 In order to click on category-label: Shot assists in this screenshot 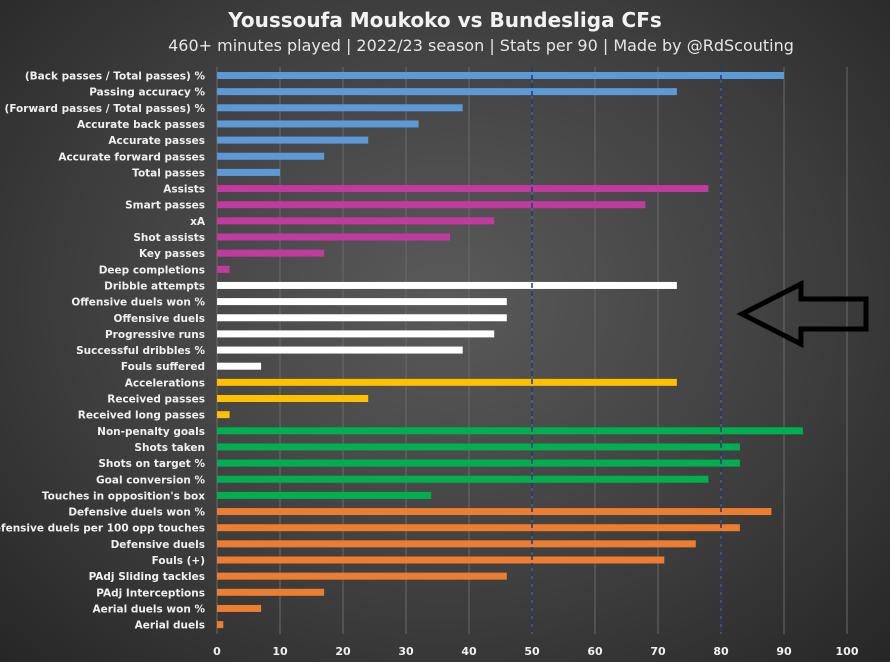, I will do `click(169, 238)`.